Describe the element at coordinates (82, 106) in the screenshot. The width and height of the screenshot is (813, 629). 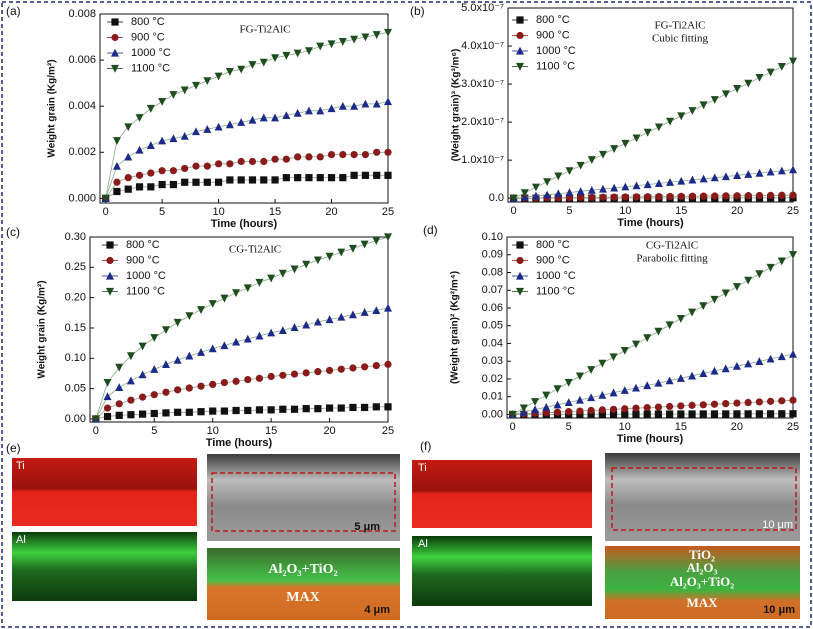
I see `y-tick-label: 0.004` at that location.